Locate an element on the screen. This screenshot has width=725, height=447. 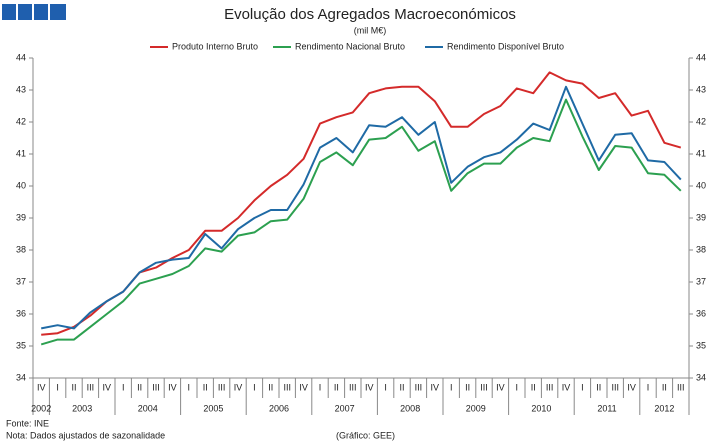
year-label: 2010 is located at coordinates (541, 408).